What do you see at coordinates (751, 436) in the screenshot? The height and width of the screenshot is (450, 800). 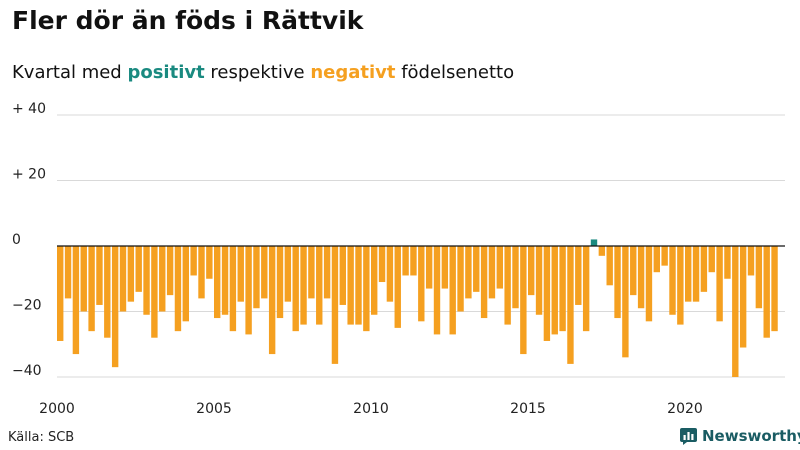 I see `logo-text: Newsworthy` at bounding box center [751, 436].